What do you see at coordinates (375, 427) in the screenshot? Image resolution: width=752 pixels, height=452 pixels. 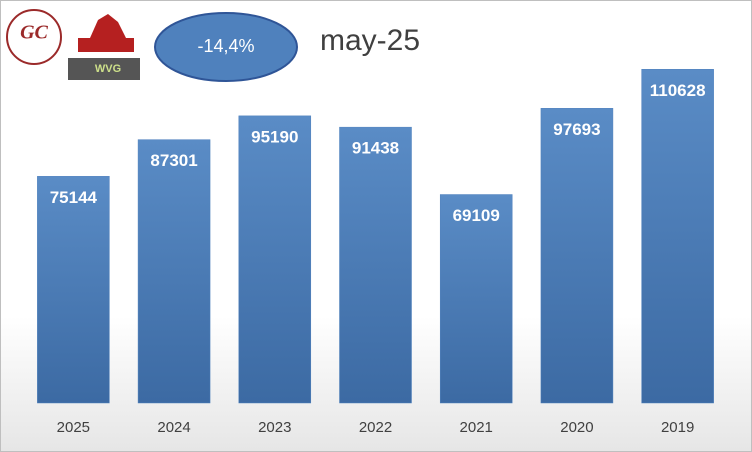 I see `x-tick-label: 2022` at bounding box center [375, 427].